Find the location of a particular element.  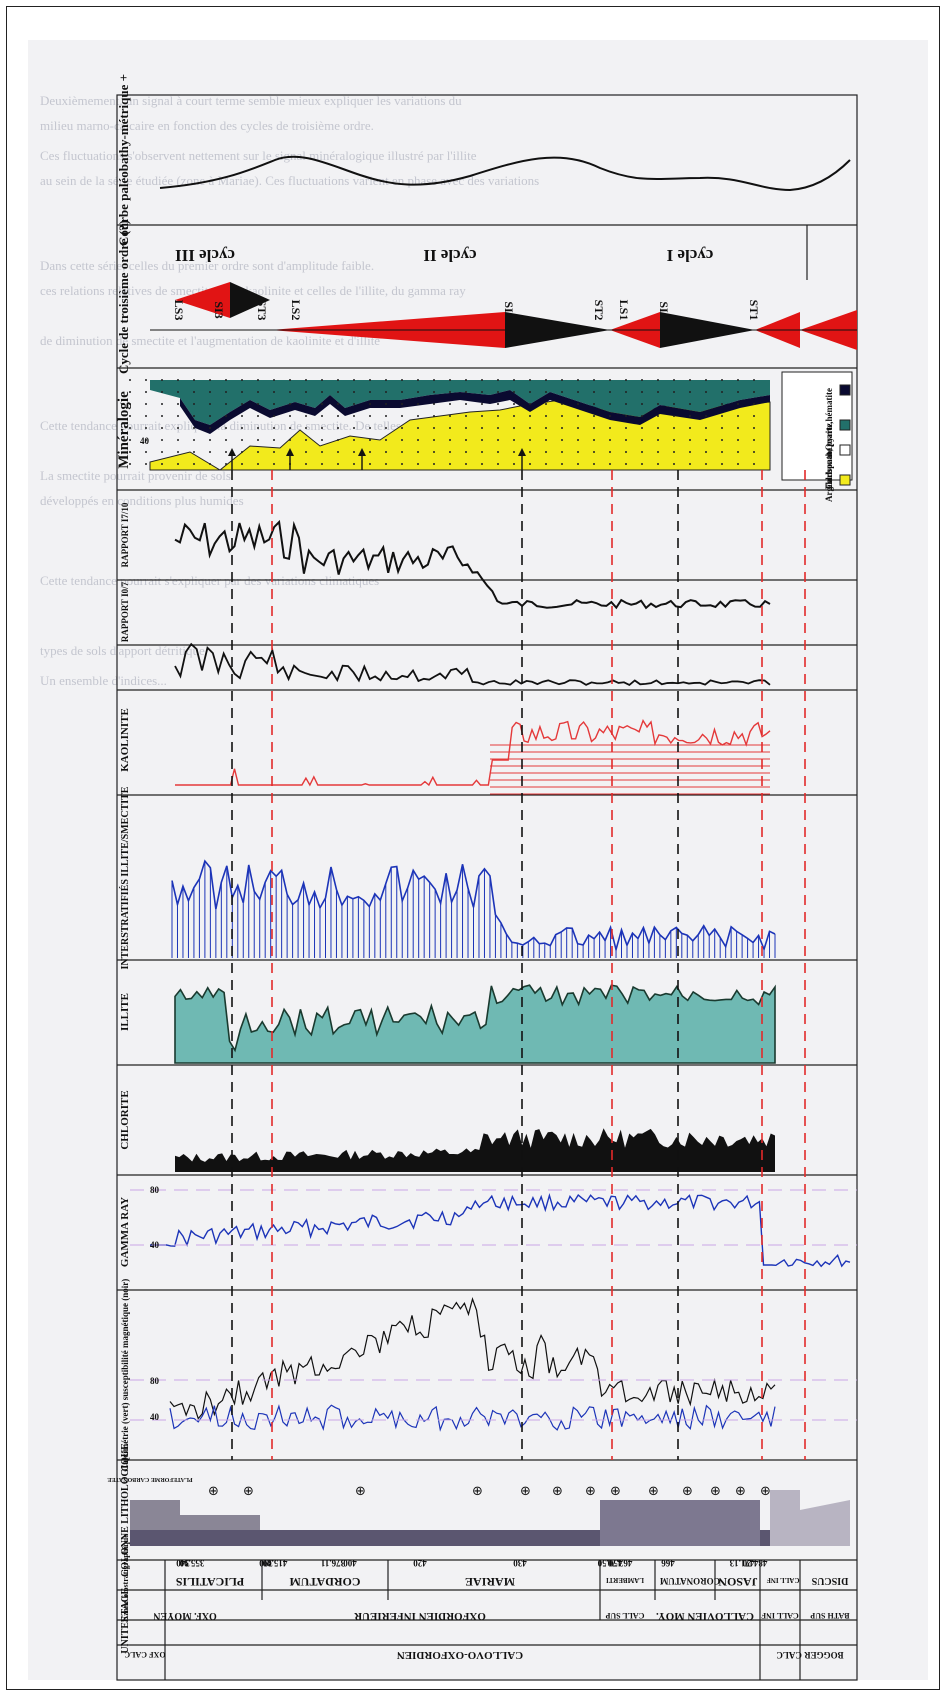

row-label-ratio-i17: RAPPORT I7/10 is located at coordinates (125, 534).